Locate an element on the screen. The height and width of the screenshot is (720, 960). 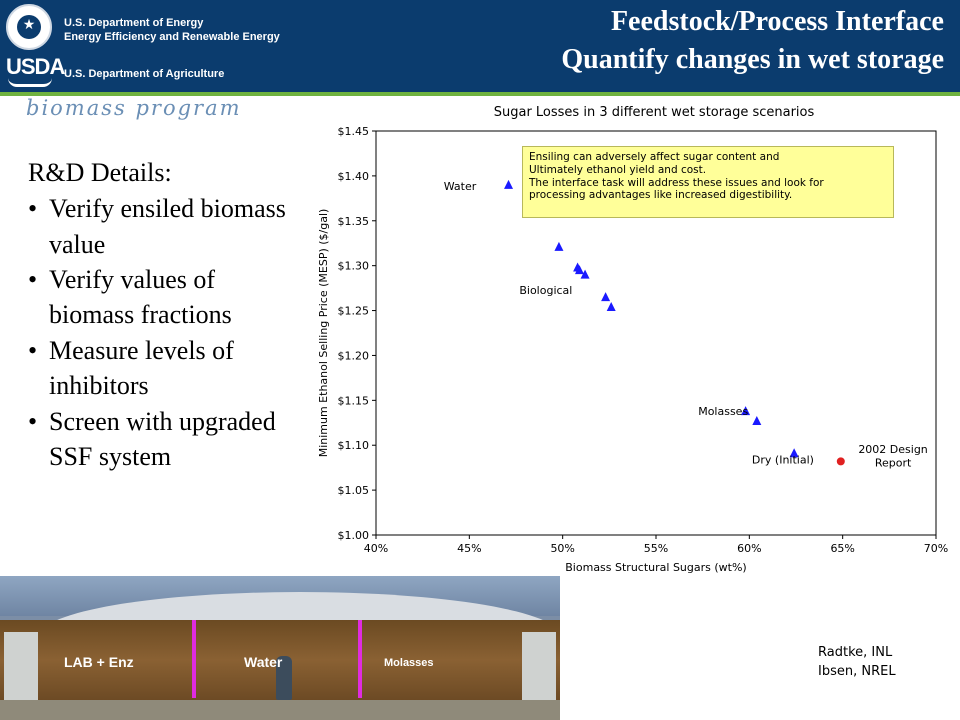
doe-name: U.S. Department of Energy is located at coordinates (134, 23).